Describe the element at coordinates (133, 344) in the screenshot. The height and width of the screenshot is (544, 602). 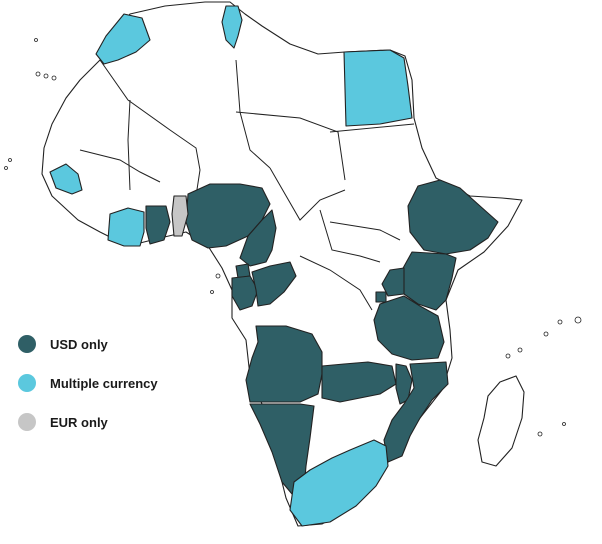
I see `legend-item-usd-only: USD only` at that location.